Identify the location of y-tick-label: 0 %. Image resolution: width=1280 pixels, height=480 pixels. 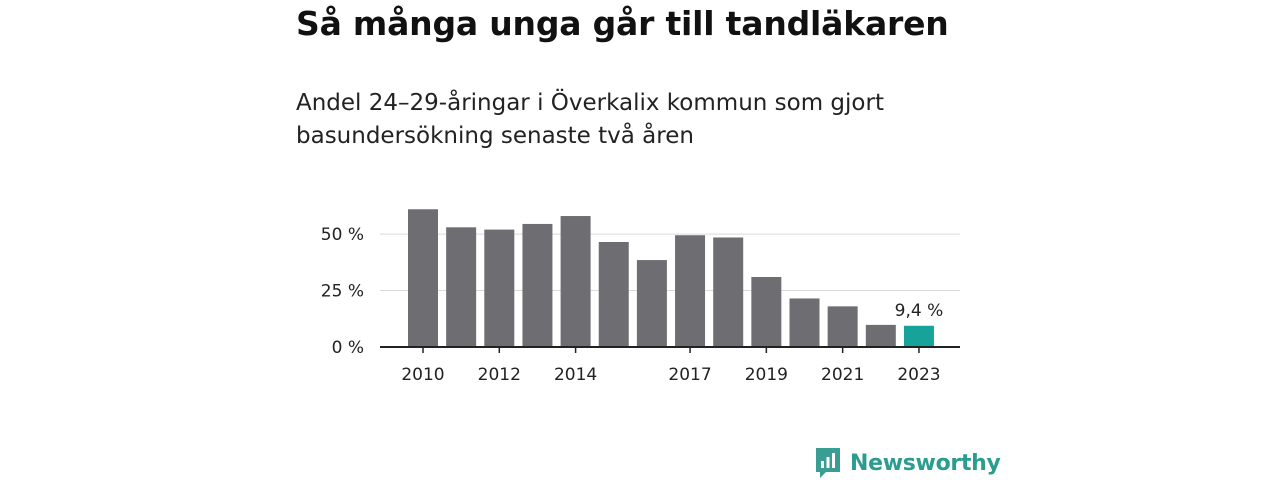
(348, 348).